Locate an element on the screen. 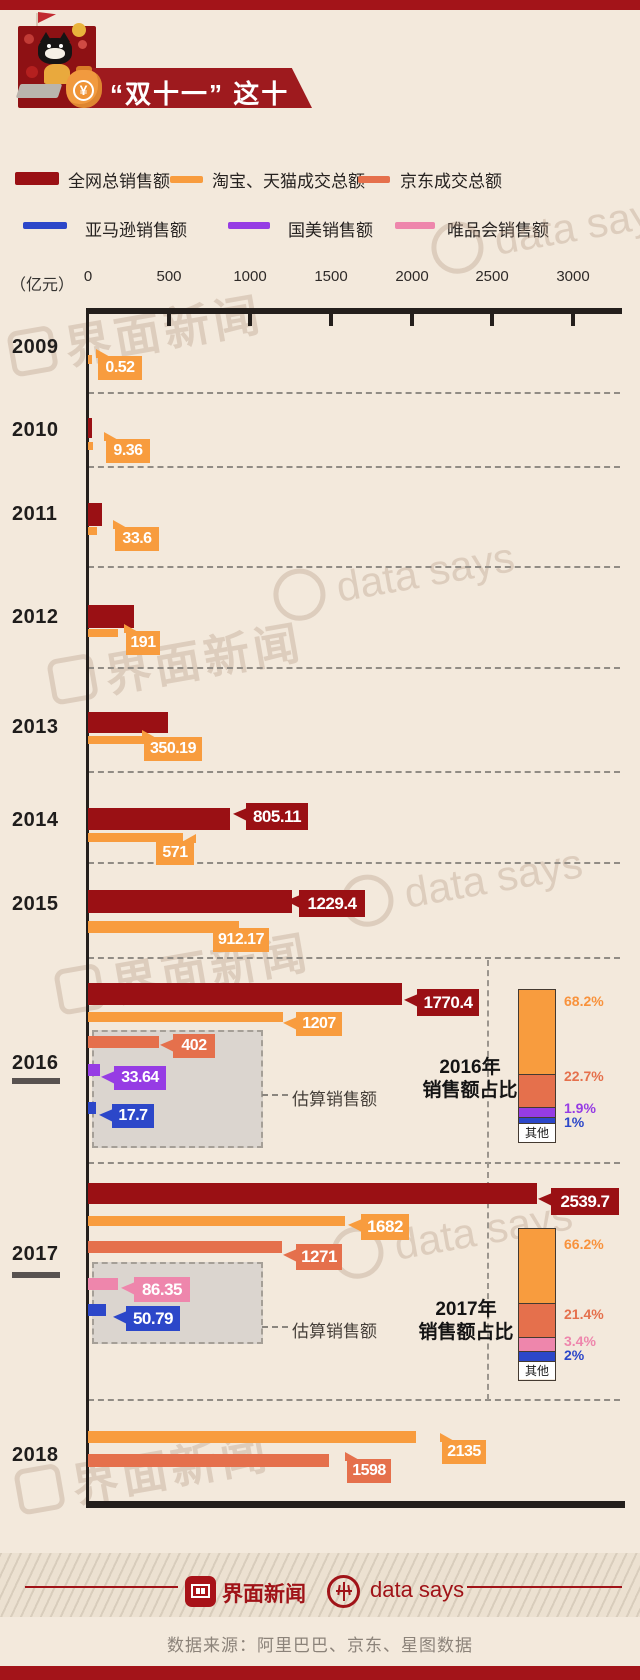  bar-2011-tmall is located at coordinates (92, 531).